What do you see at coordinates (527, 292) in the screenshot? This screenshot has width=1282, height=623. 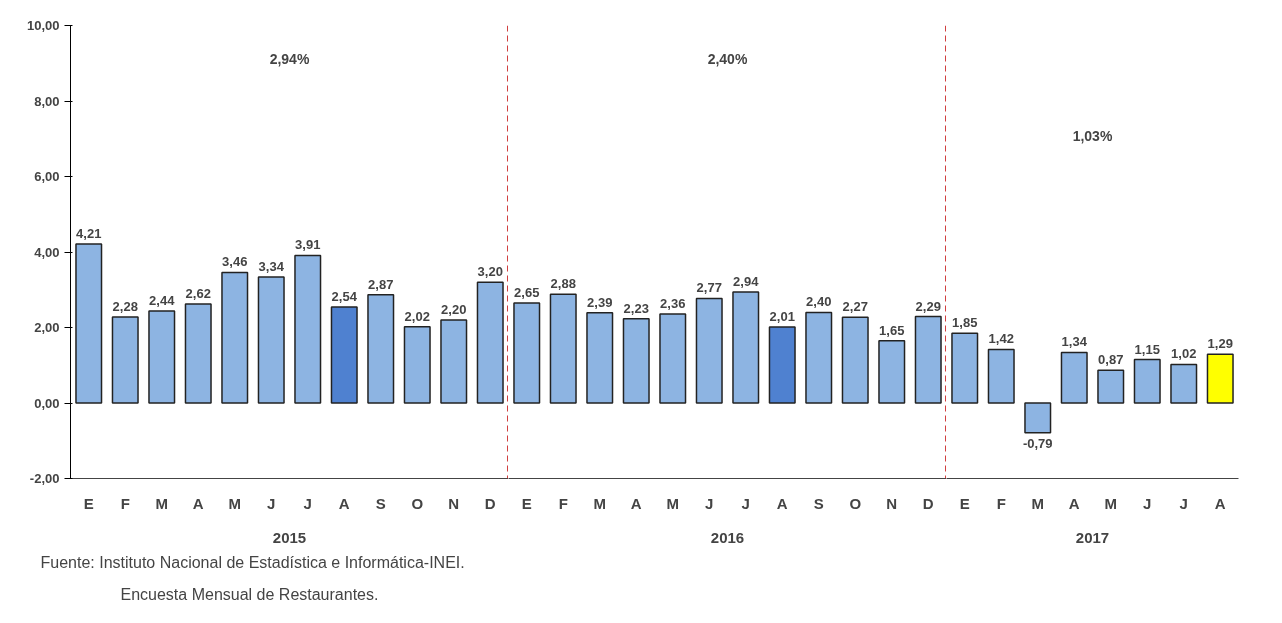 I see `data-label: 2,65` at bounding box center [527, 292].